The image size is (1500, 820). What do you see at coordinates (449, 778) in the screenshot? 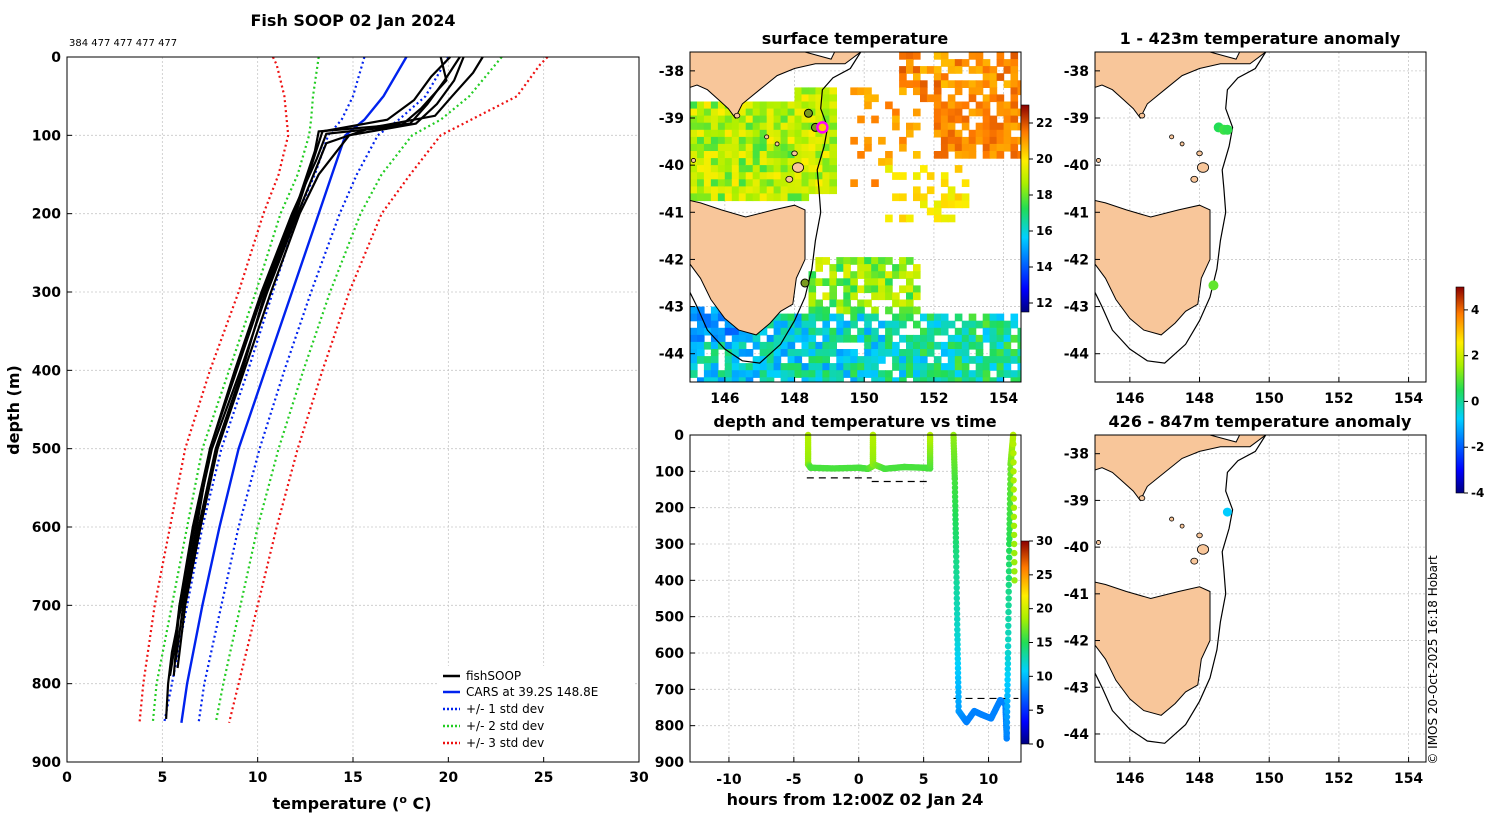
I see `profile-xtick-label: 20` at bounding box center [449, 778].